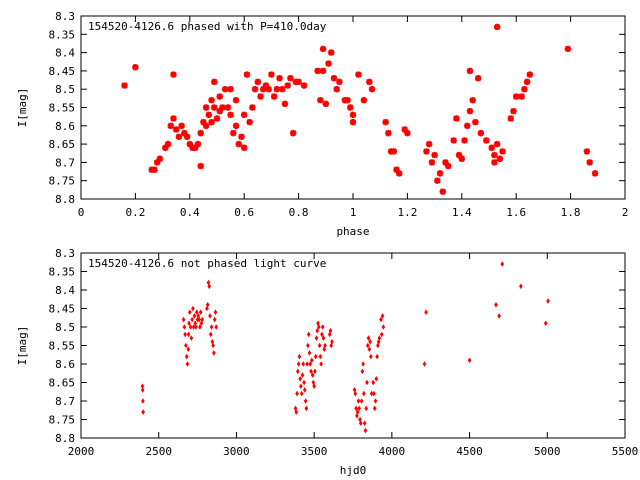 The height and width of the screenshot is (480, 640). Describe the element at coordinates (65, 364) in the screenshot. I see `light-curve-y-tick-label: 8.6` at that location.